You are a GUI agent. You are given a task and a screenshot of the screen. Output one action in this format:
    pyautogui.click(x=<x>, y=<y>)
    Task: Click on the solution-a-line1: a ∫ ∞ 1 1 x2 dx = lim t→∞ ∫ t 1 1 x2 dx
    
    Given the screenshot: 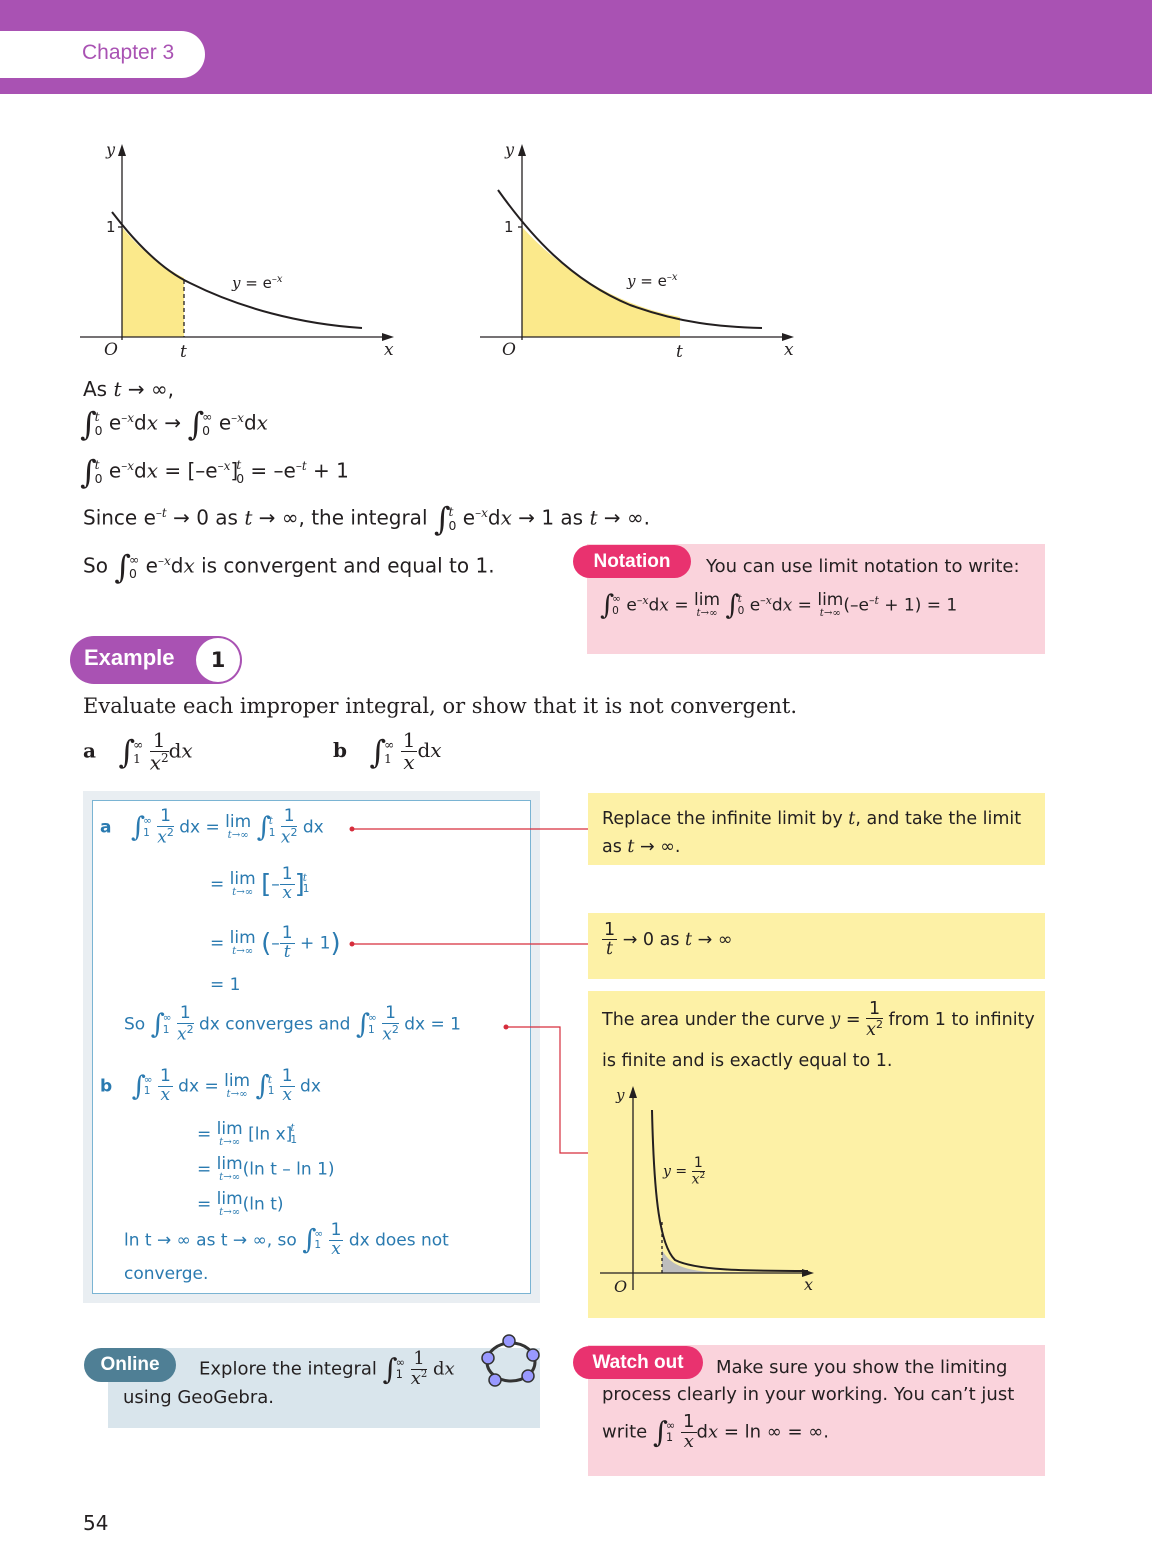 What is the action you would take?
    pyautogui.click(x=212, y=827)
    